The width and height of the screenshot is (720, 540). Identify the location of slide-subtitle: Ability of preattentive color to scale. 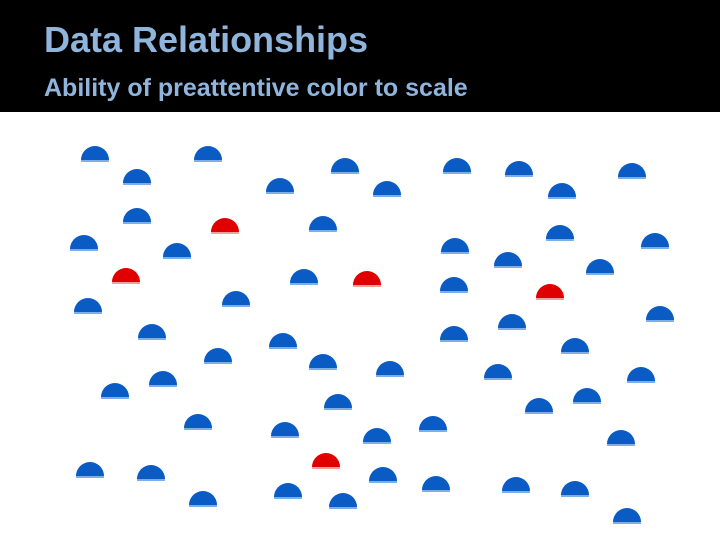
(256, 88).